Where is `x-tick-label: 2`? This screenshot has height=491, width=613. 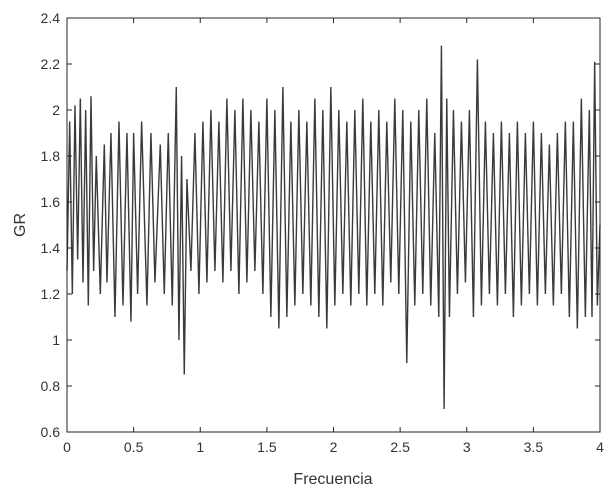
x-tick-label: 2 is located at coordinates (334, 447).